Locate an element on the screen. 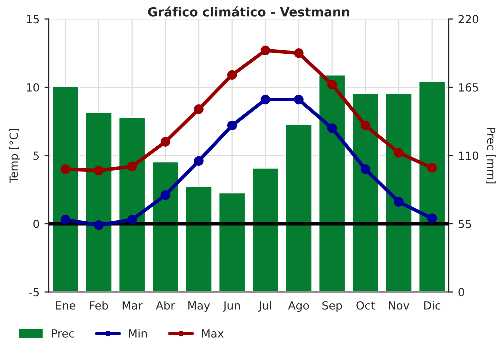  y-tick-label: -5 is located at coordinates (34, 292).